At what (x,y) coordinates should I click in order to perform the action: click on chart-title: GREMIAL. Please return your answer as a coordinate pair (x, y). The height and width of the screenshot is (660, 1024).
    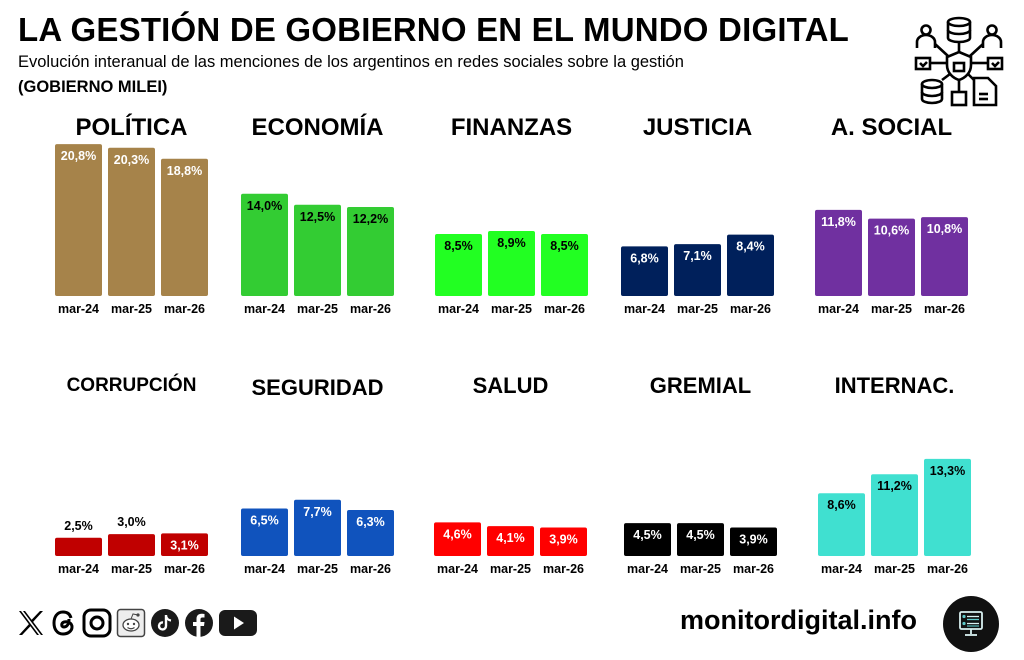
    Looking at the image, I should click on (700, 385).